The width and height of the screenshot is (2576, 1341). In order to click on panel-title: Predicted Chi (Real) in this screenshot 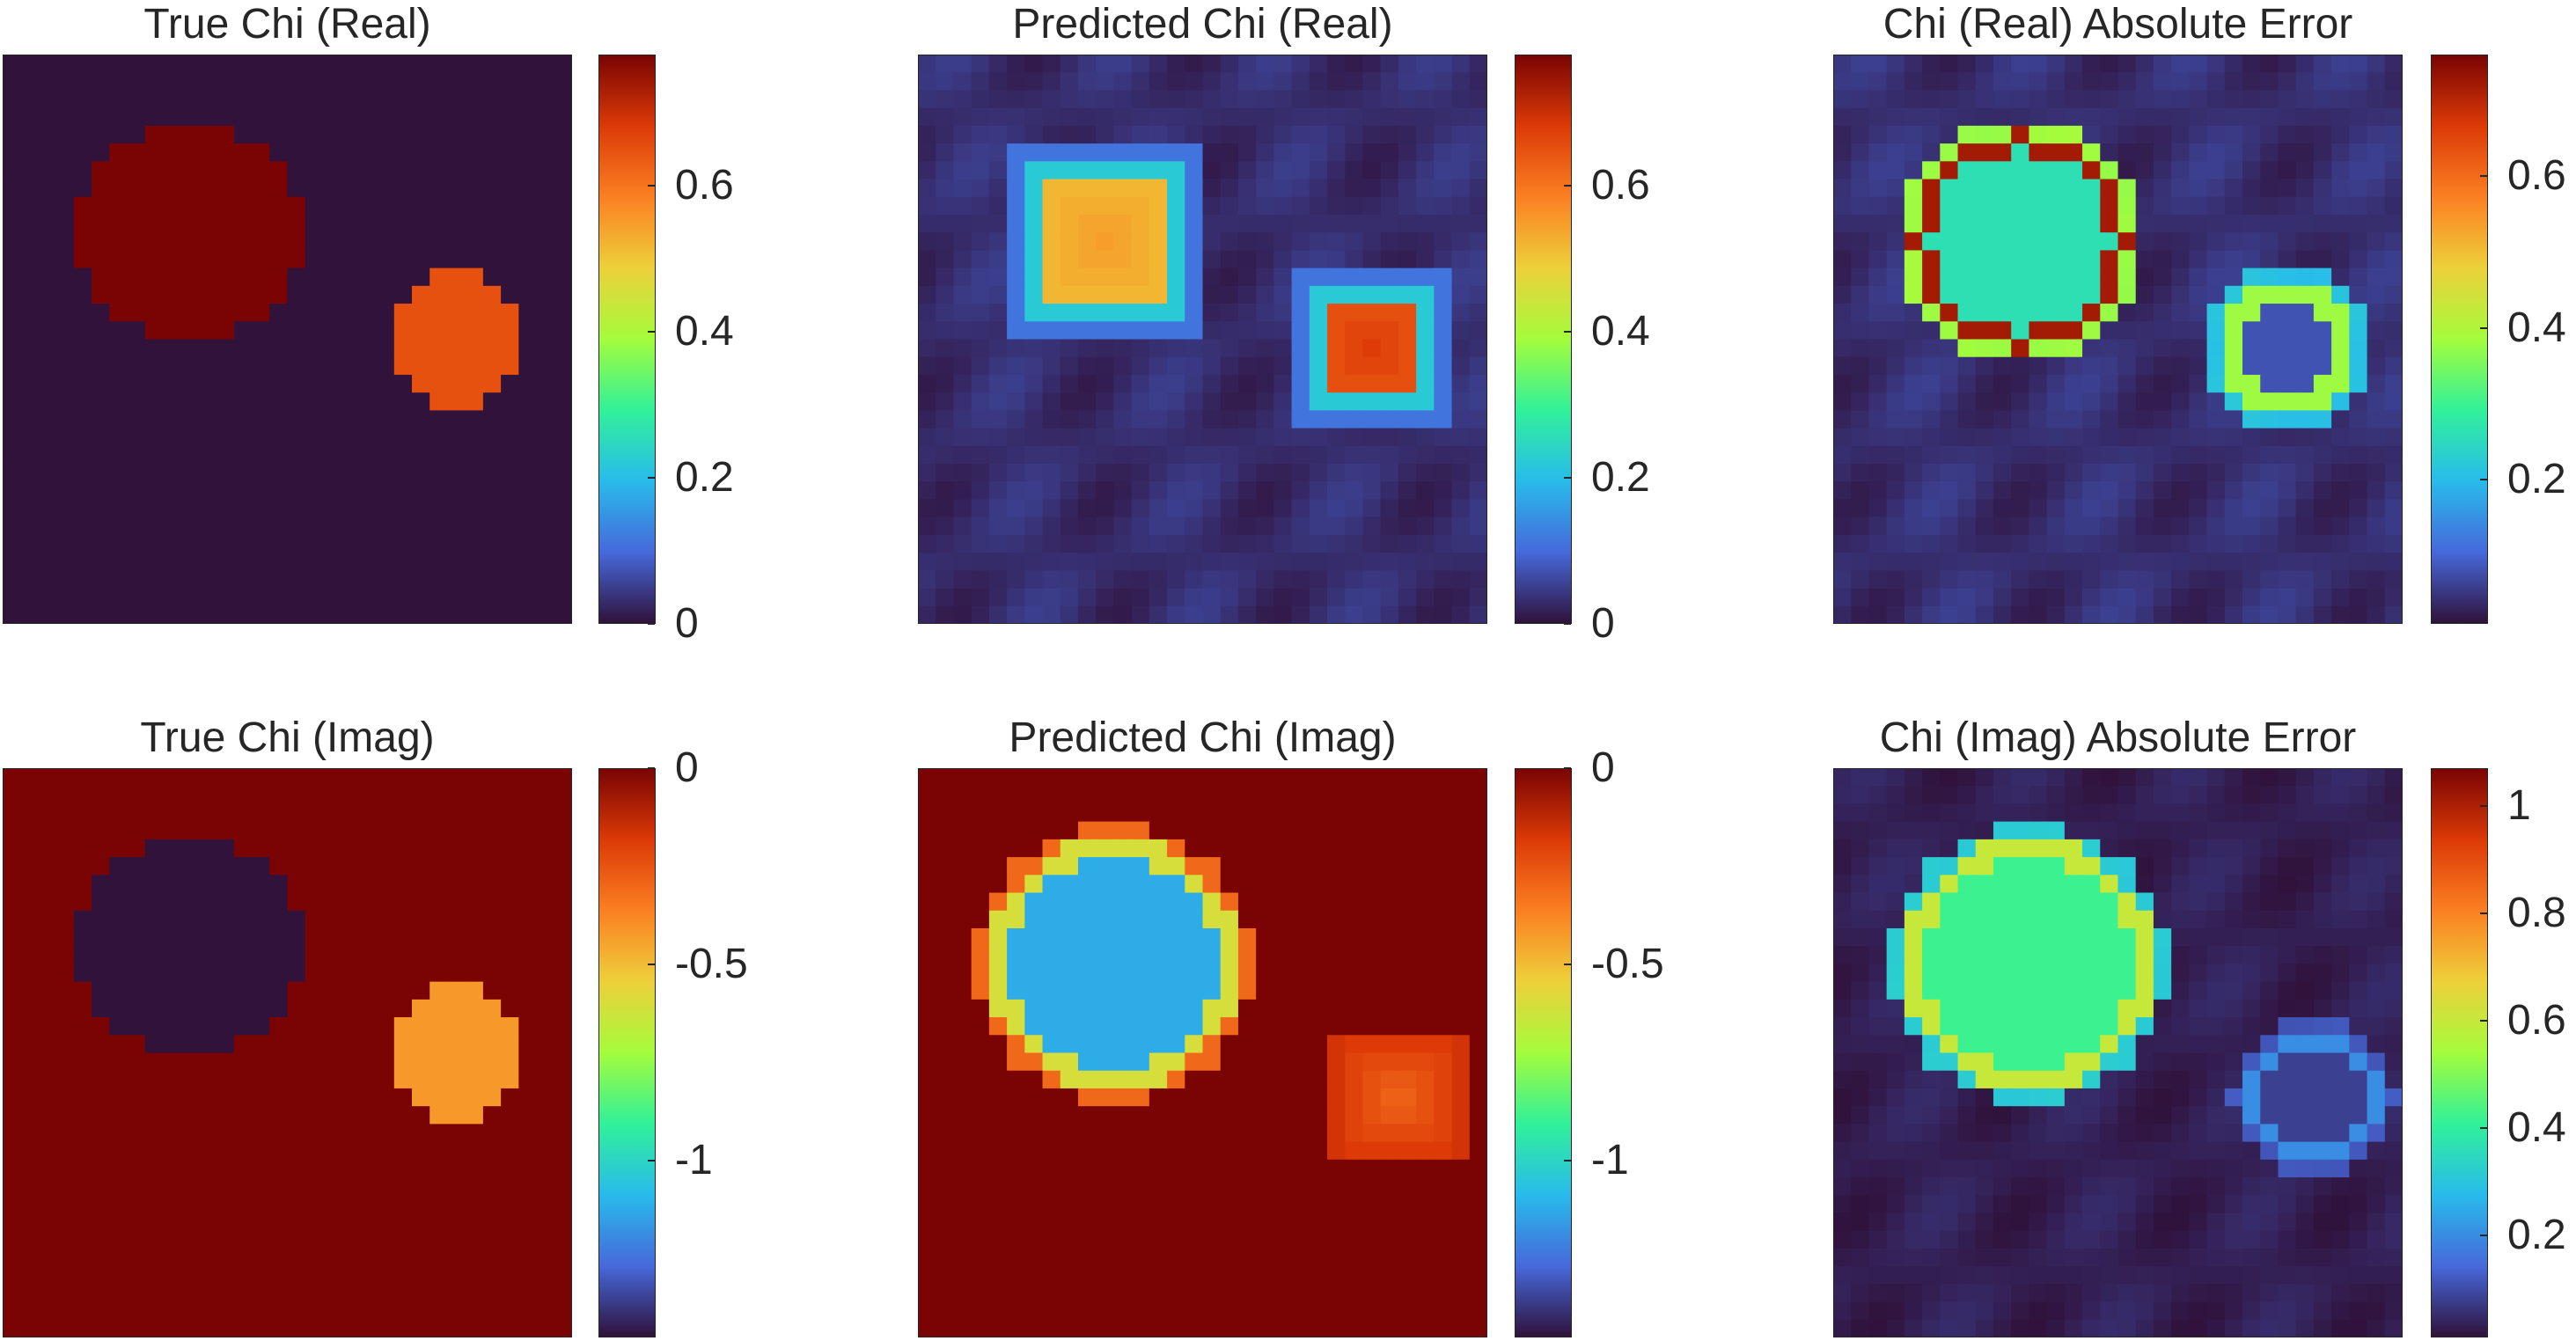, I will do `click(1202, 25)`.